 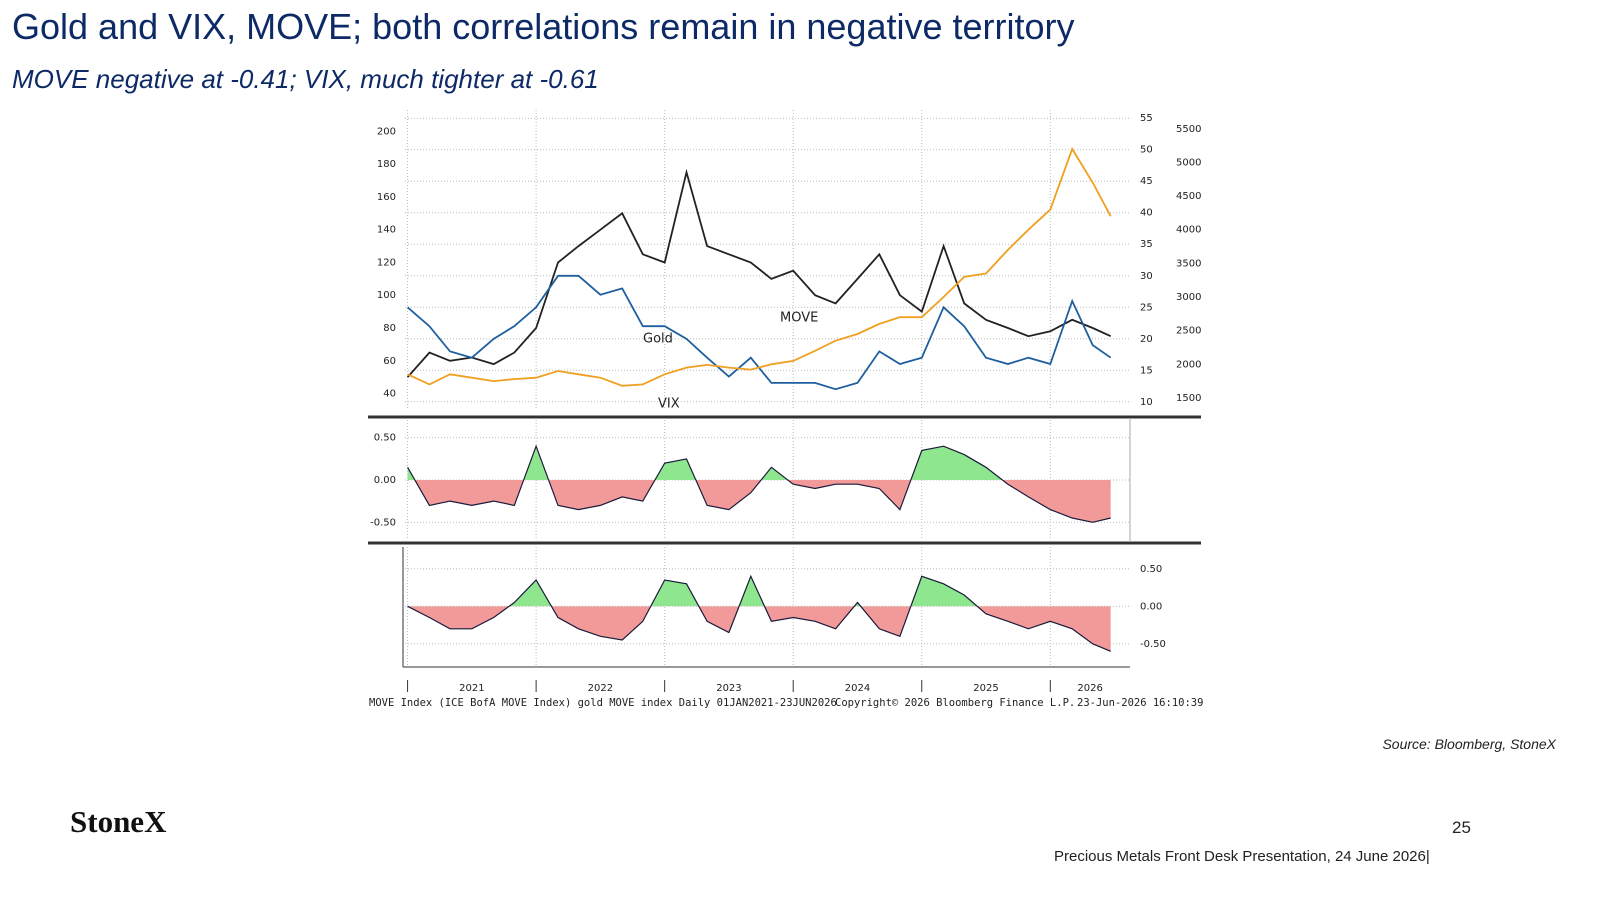 I want to click on y-tick-label: 60, so click(x=389, y=361).